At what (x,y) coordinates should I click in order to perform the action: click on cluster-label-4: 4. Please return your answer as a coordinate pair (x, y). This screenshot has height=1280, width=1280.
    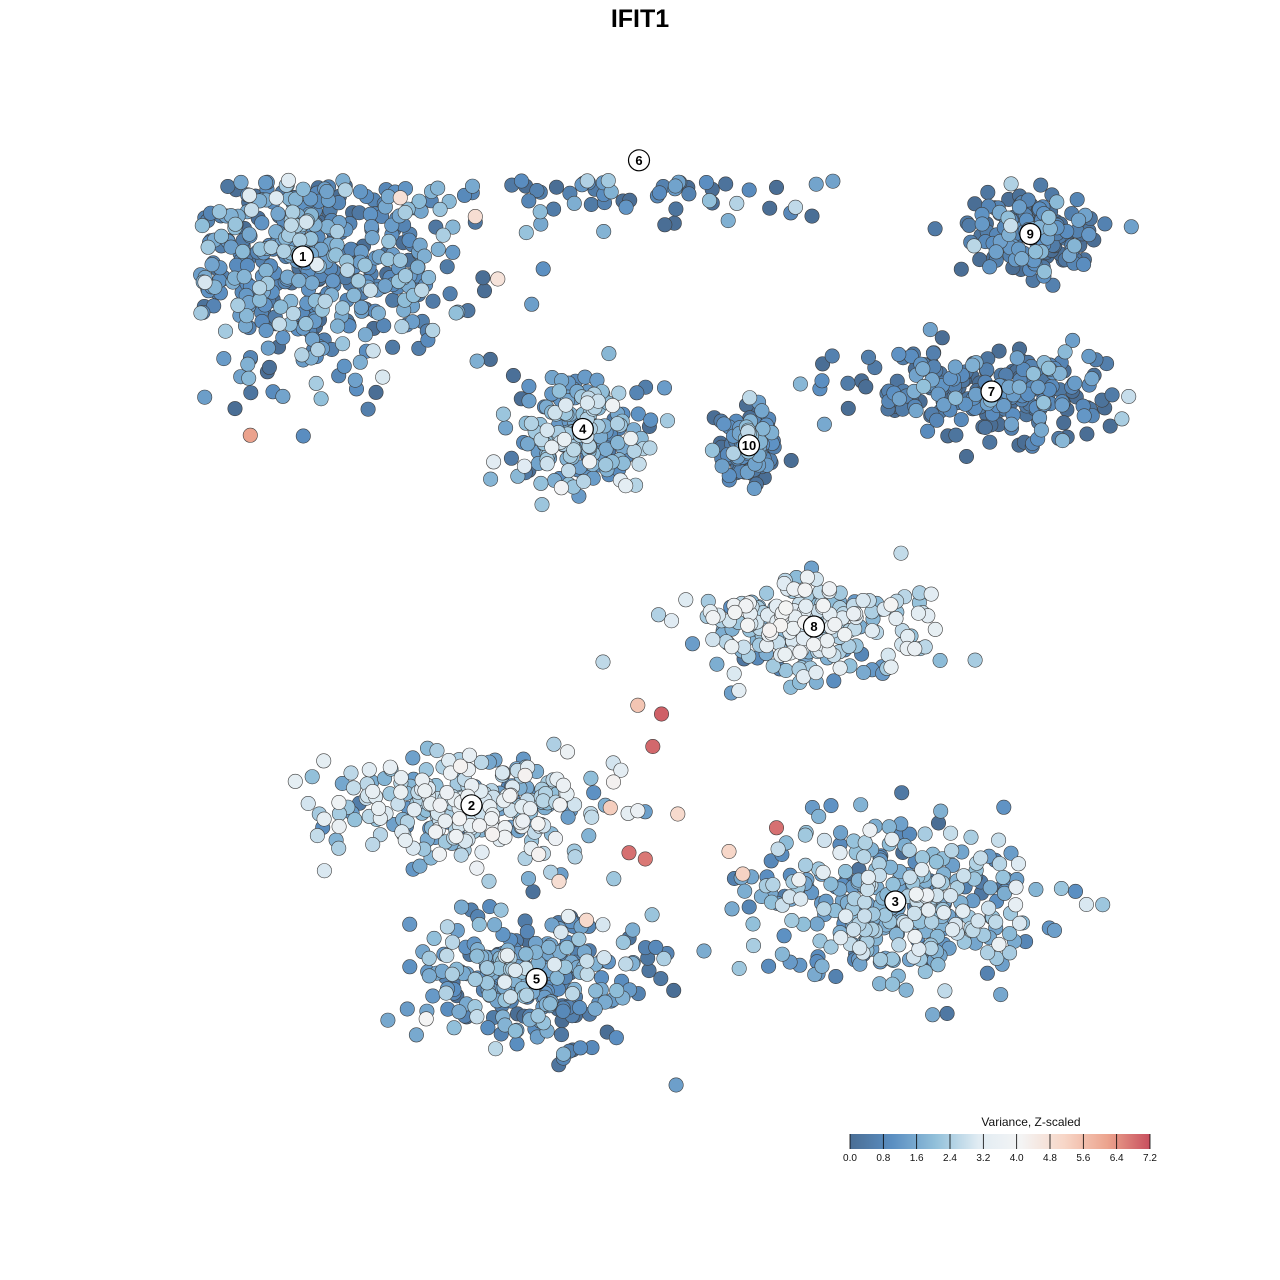
    Looking at the image, I should click on (582, 429).